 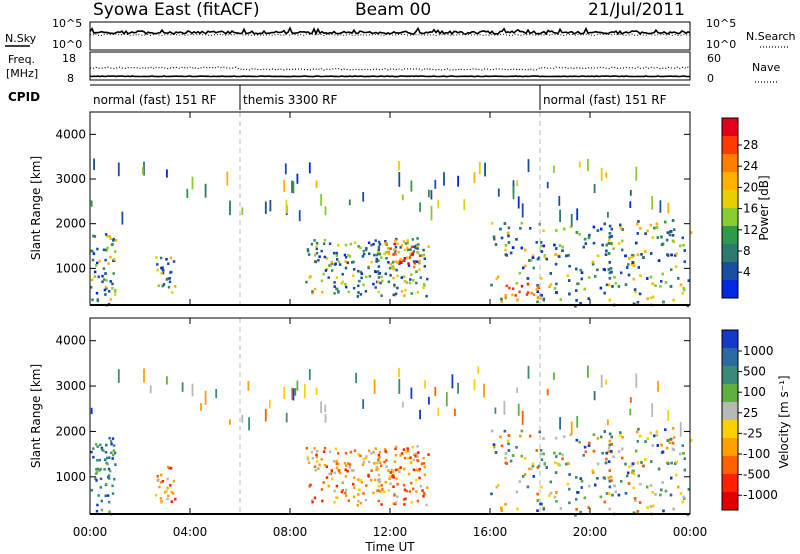 What do you see at coordinates (747, 272) in the screenshot?
I see `colorbar-tick-label: 4` at bounding box center [747, 272].